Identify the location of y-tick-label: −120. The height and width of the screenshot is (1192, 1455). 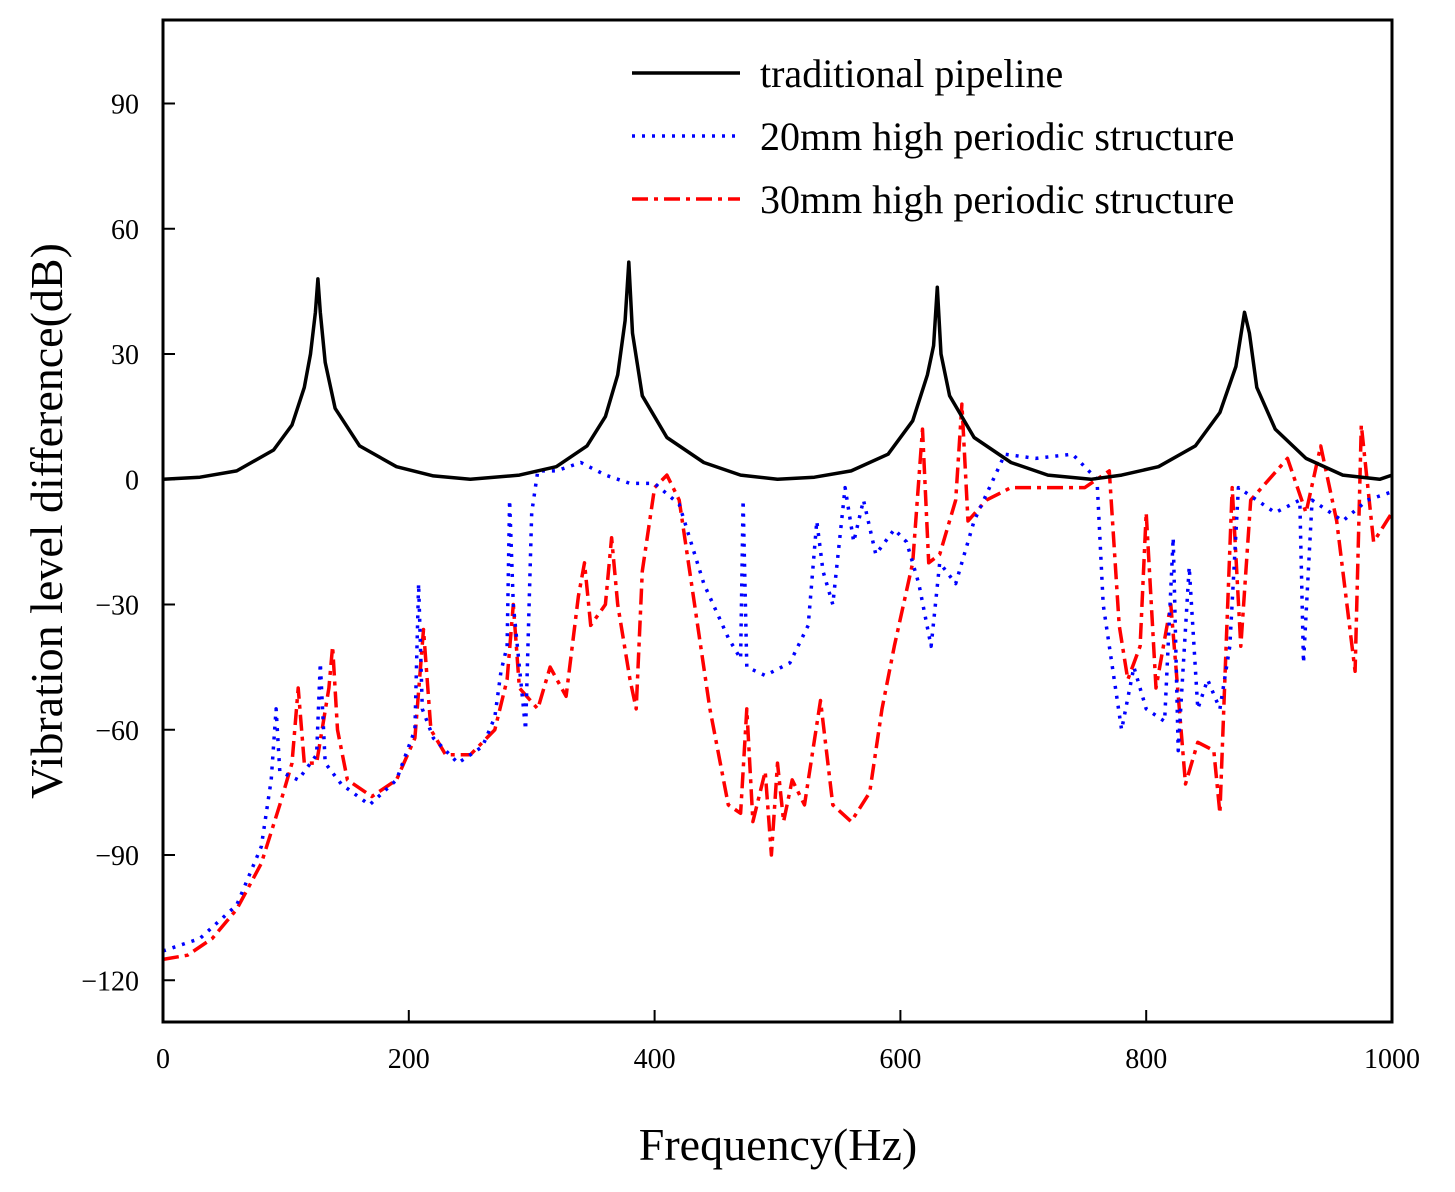
(110, 981).